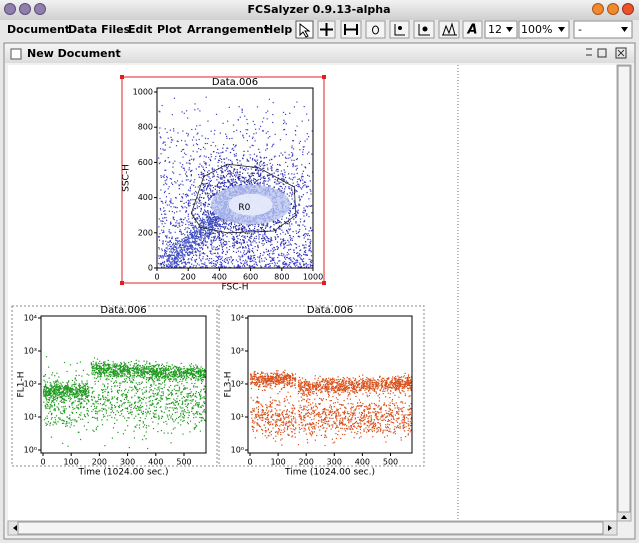 Image resolution: width=639 pixels, height=543 pixels. Describe the element at coordinates (25, 9) in the screenshot. I see `window-controls-left` at that location.